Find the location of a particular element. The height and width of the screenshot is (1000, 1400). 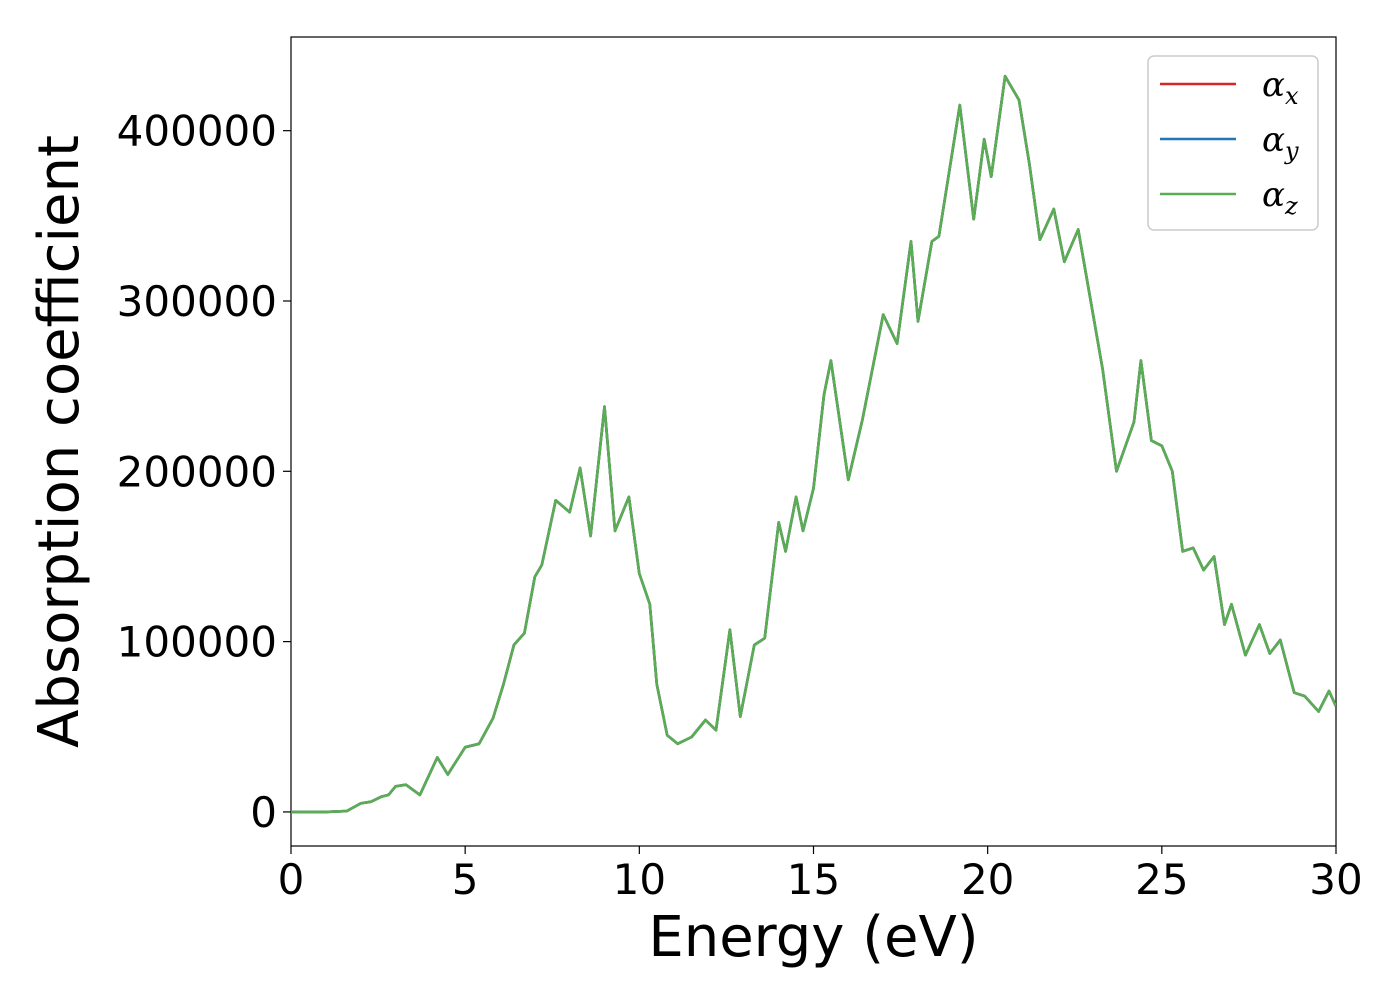

y-tick-label: 400000 is located at coordinates (197, 131).